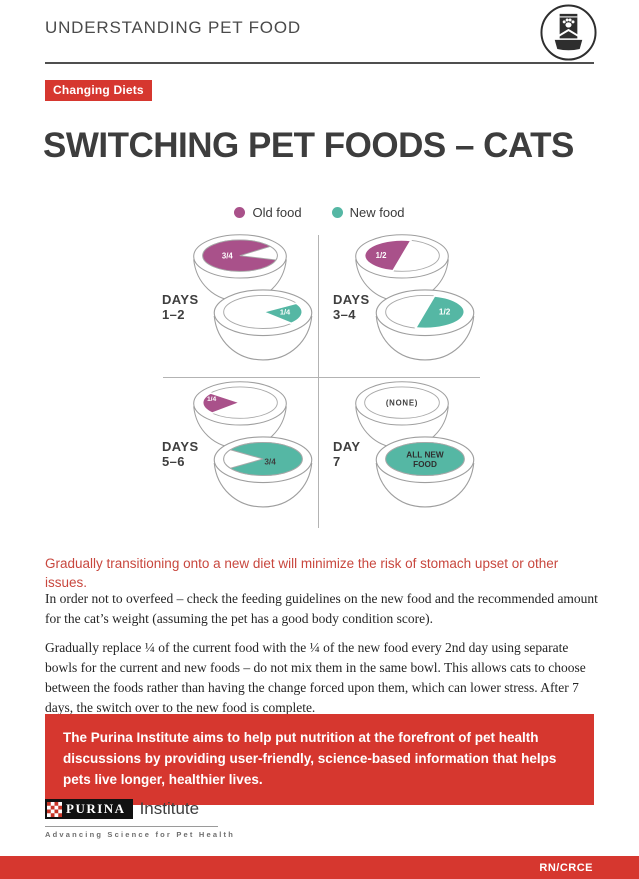 The width and height of the screenshot is (639, 879). Describe the element at coordinates (180, 454) in the screenshot. I see `day-label: DAYS 5–6` at that location.